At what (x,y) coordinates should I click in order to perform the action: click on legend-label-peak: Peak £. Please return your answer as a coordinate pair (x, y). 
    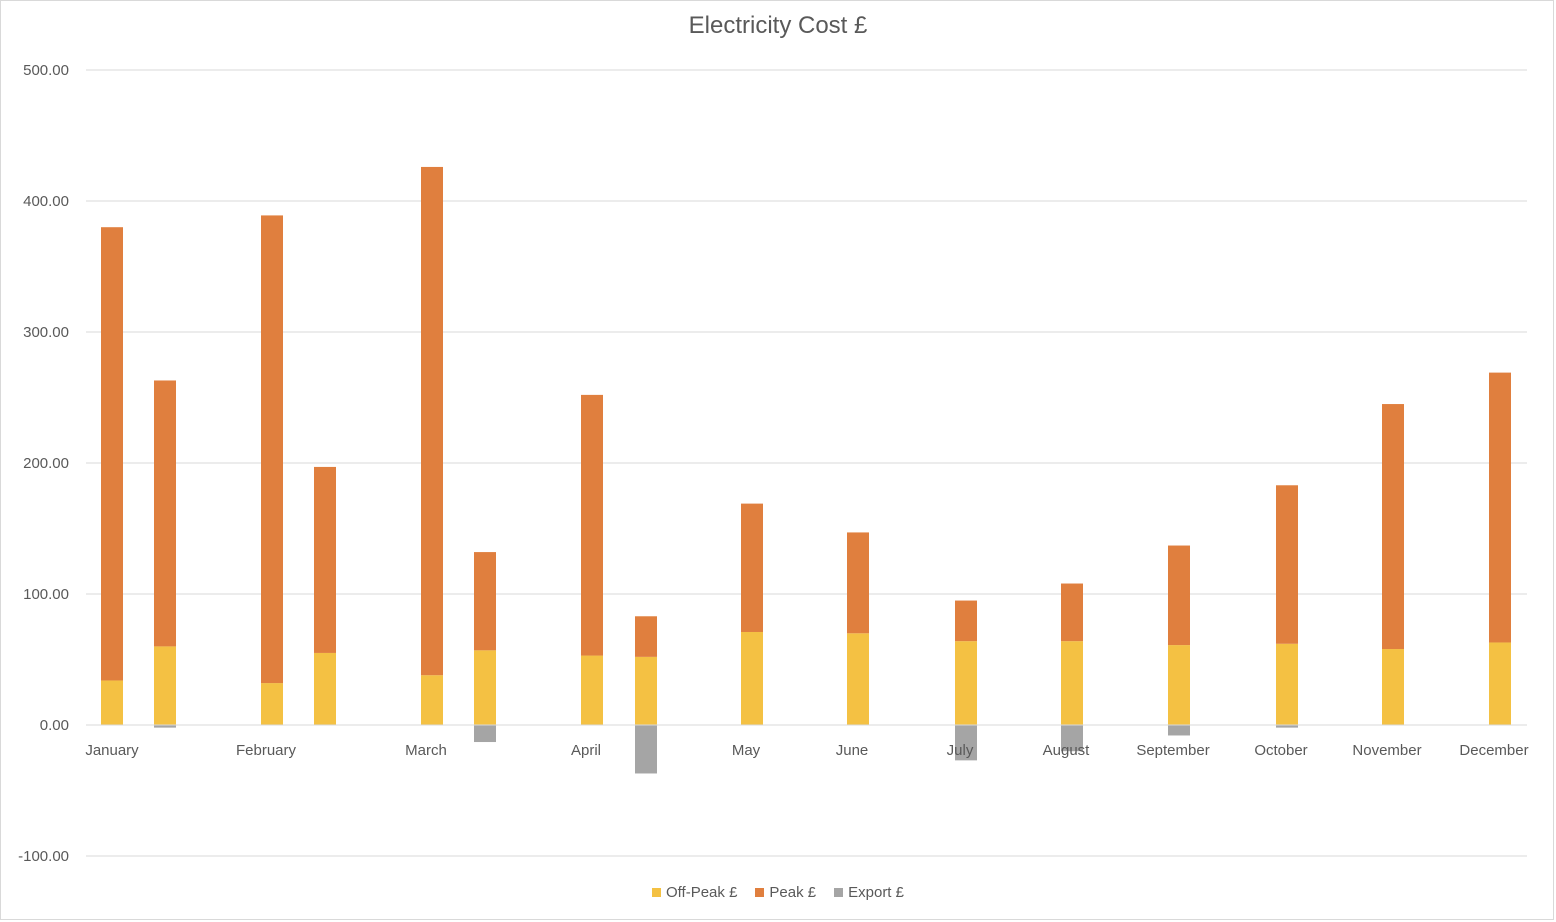
    Looking at the image, I should click on (793, 892).